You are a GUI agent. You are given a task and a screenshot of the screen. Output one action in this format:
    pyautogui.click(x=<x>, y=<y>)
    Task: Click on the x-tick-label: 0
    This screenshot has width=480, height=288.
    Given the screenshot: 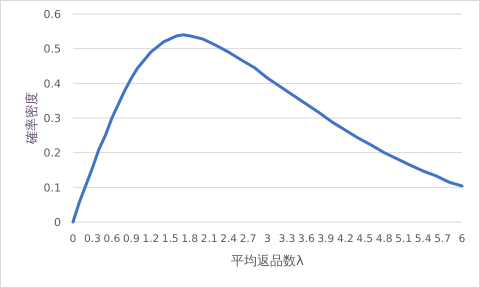 What is the action you would take?
    pyautogui.click(x=73, y=239)
    